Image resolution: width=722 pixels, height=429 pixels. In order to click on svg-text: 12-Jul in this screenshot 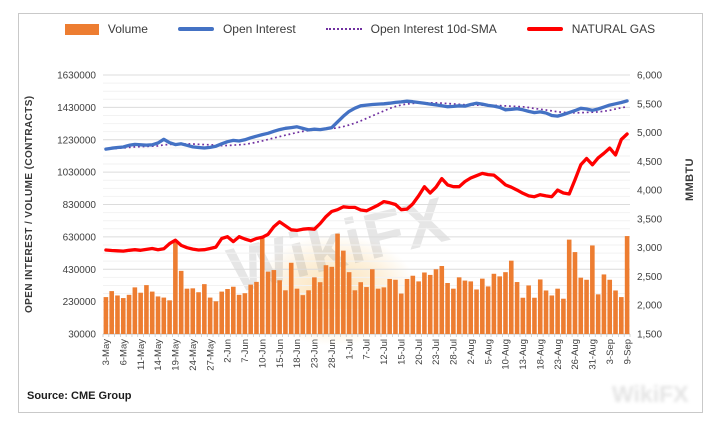, I will do `click(384, 352)`.